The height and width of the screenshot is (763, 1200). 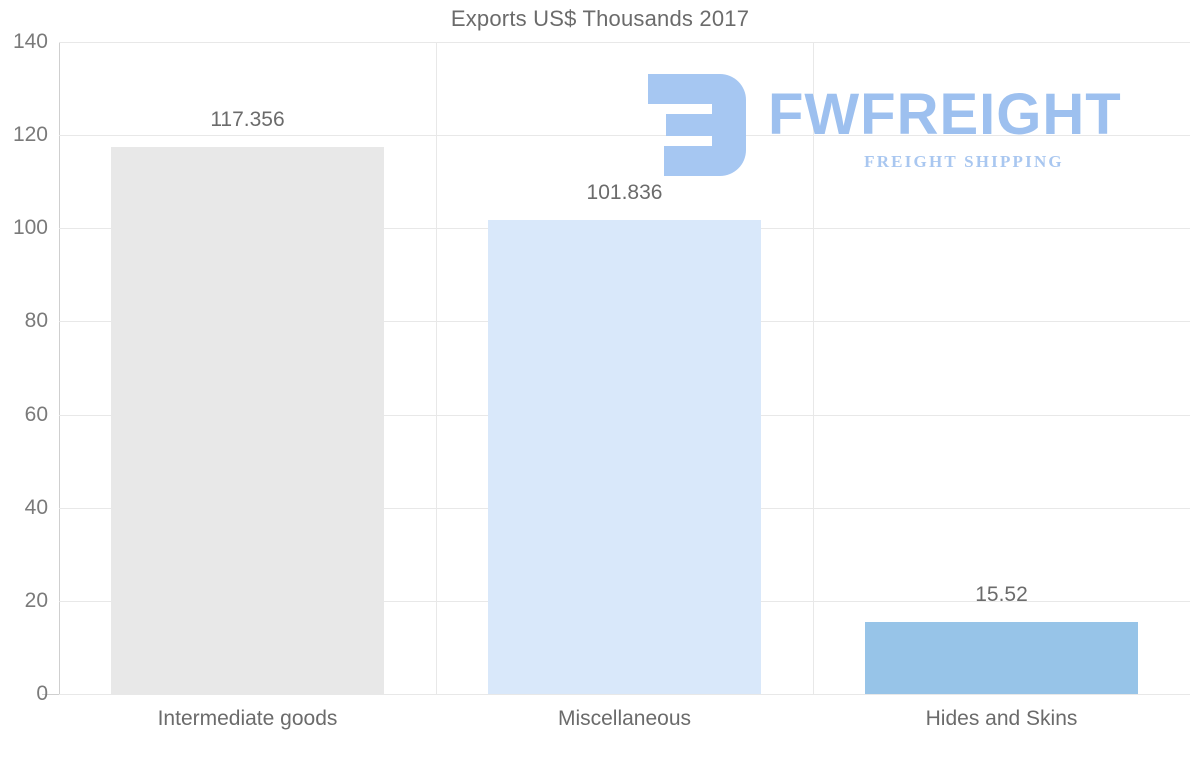 What do you see at coordinates (600, 18) in the screenshot?
I see `chart-title: Exports US$ Thousands 2017` at bounding box center [600, 18].